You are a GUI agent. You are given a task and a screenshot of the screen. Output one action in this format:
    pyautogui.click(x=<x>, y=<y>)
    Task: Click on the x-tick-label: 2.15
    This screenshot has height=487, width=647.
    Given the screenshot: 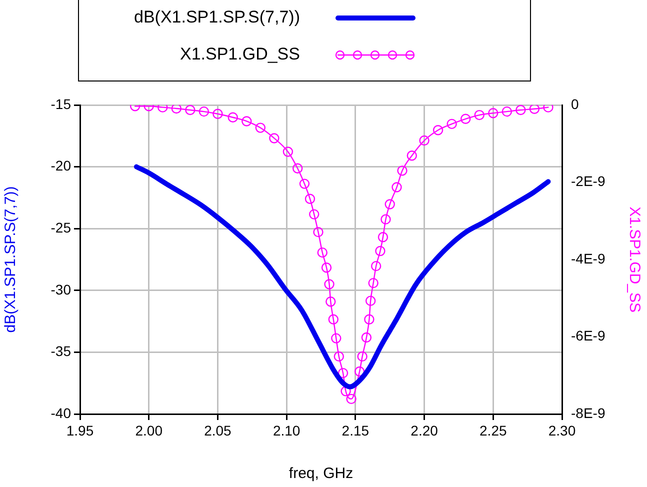 What is the action you would take?
    pyautogui.click(x=356, y=430)
    